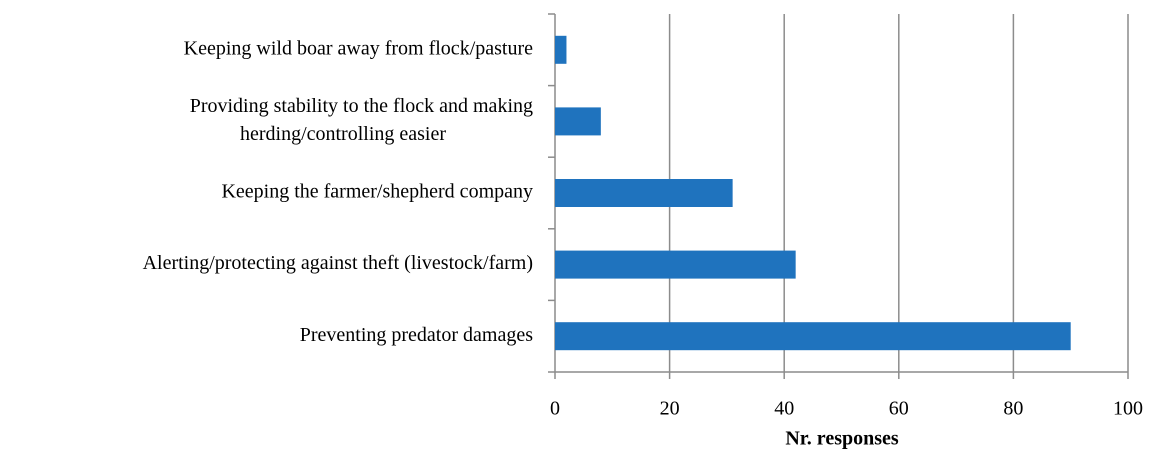 The width and height of the screenshot is (1150, 455). I want to click on x-tick-label: 100, so click(1128, 409).